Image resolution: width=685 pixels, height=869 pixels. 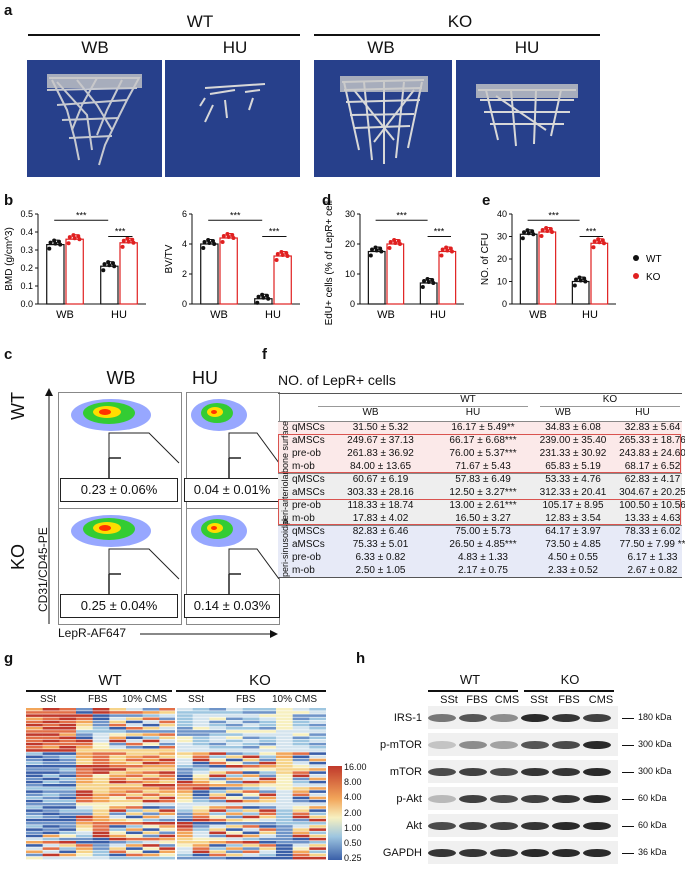 I want to click on legend-marker, so click(x=636, y=258).